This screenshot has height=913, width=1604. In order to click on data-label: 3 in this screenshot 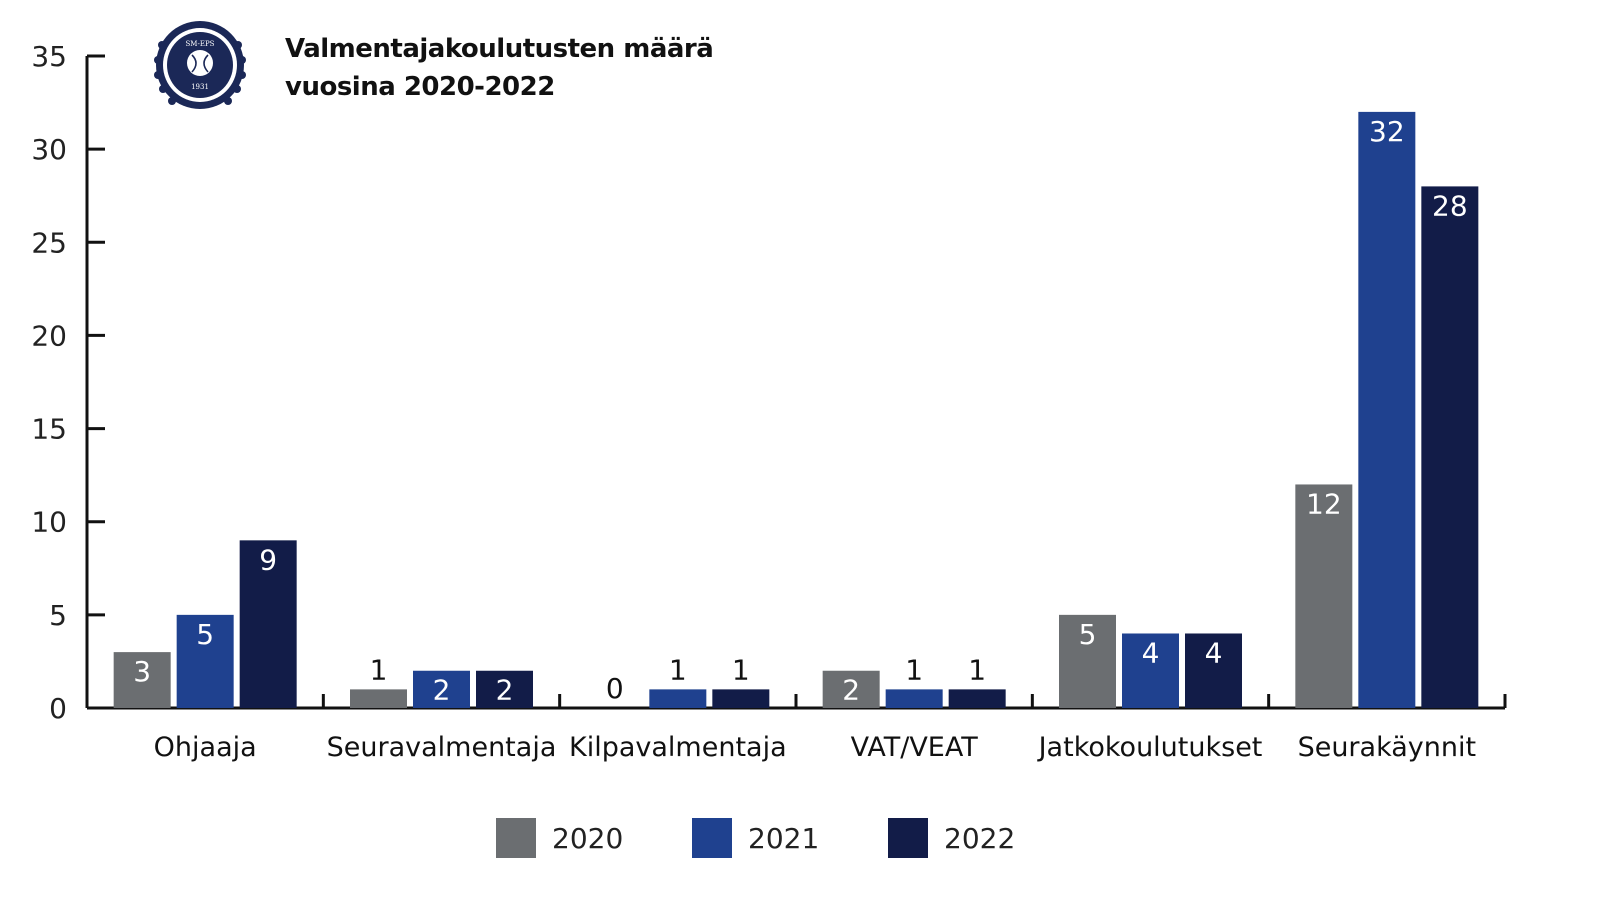, I will do `click(142, 671)`.